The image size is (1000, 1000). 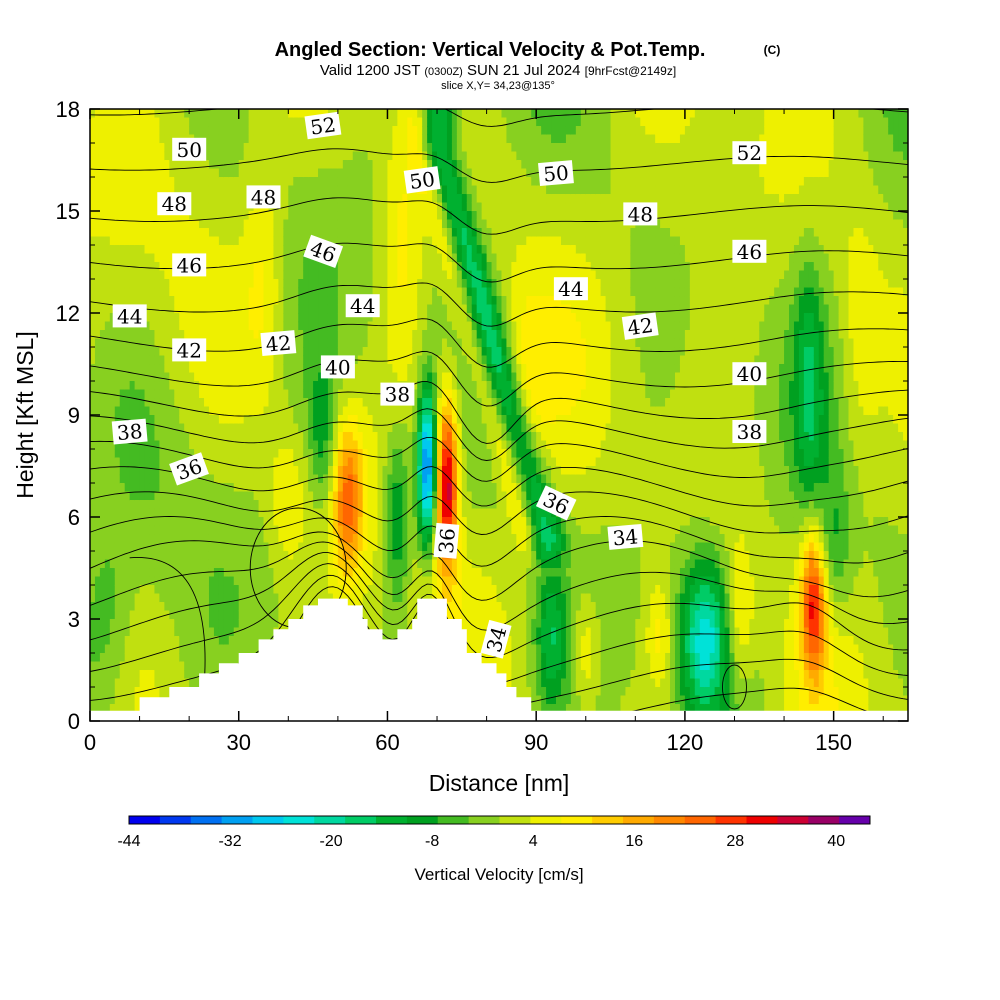 What do you see at coordinates (238, 742) in the screenshot?
I see `x-tick-label: 30` at bounding box center [238, 742].